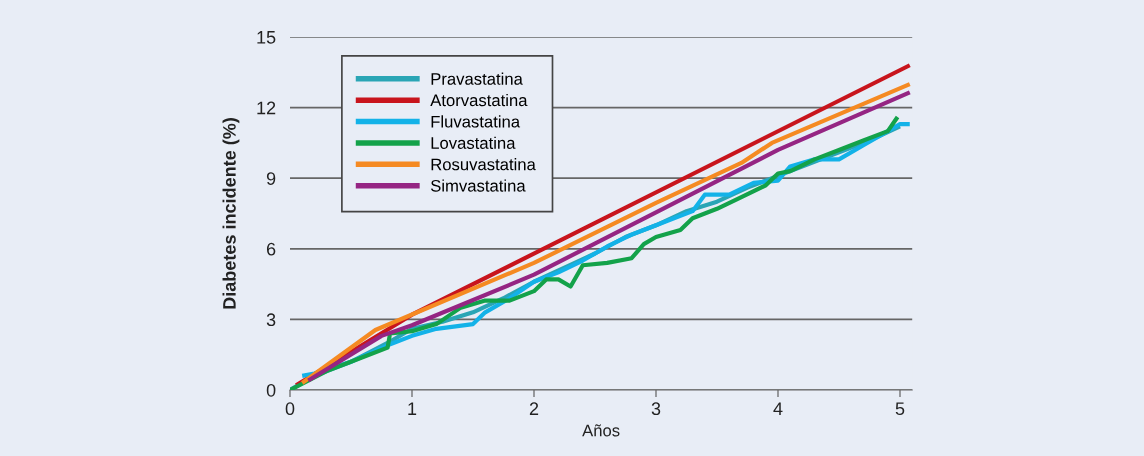 This screenshot has width=1144, height=456. I want to click on y-tick-label: 0, so click(271, 390).